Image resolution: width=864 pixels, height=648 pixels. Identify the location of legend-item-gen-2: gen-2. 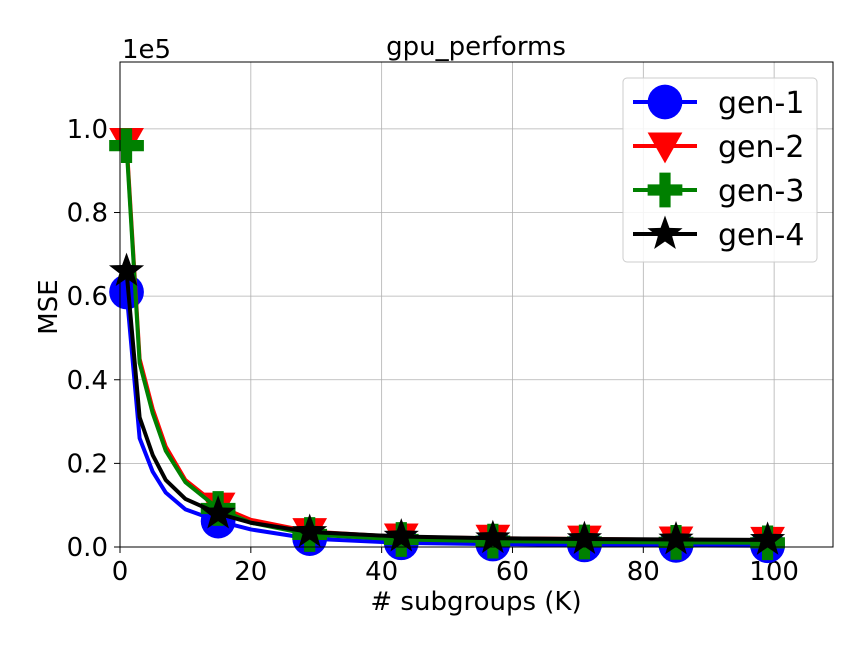
(718, 147).